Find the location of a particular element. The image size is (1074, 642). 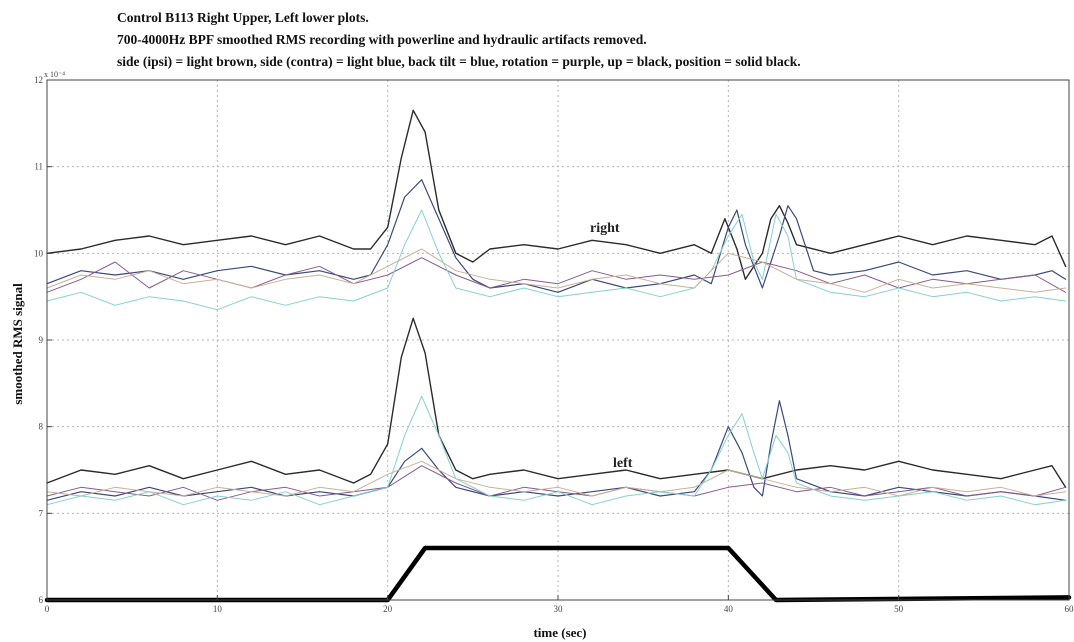

y-tick-label: 7 is located at coordinates (41, 513).